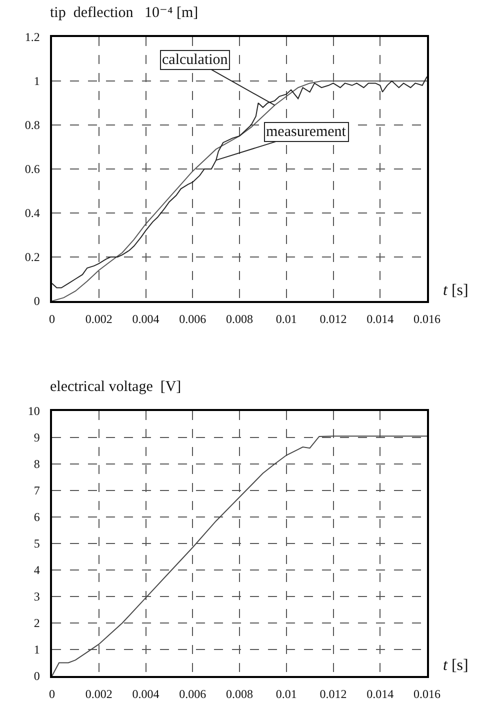 This screenshot has width=495, height=707. I want to click on y-tick-label: 2, so click(37, 623).